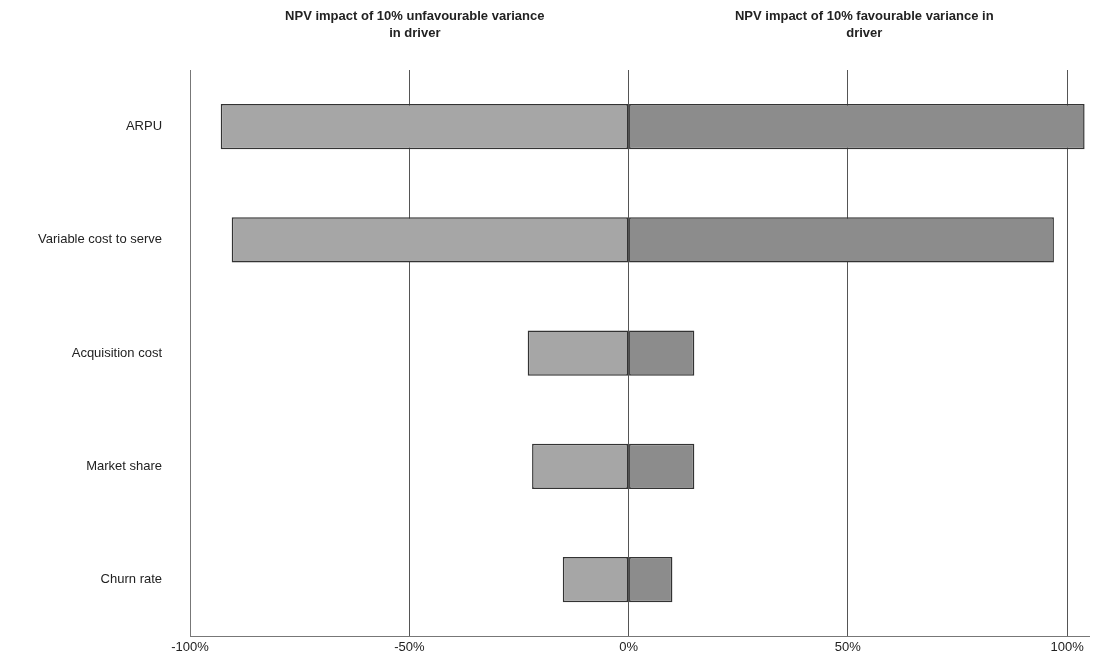  Describe the element at coordinates (1067, 646) in the screenshot. I see `x-tick-label: 100%` at that location.